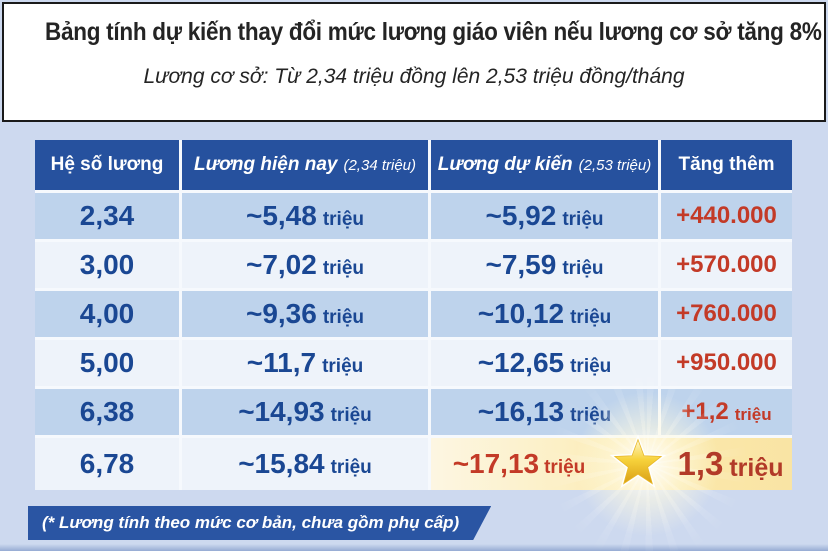 Image resolution: width=828 pixels, height=551 pixels. I want to click on cell-coefficient: 6,38, so click(107, 412).